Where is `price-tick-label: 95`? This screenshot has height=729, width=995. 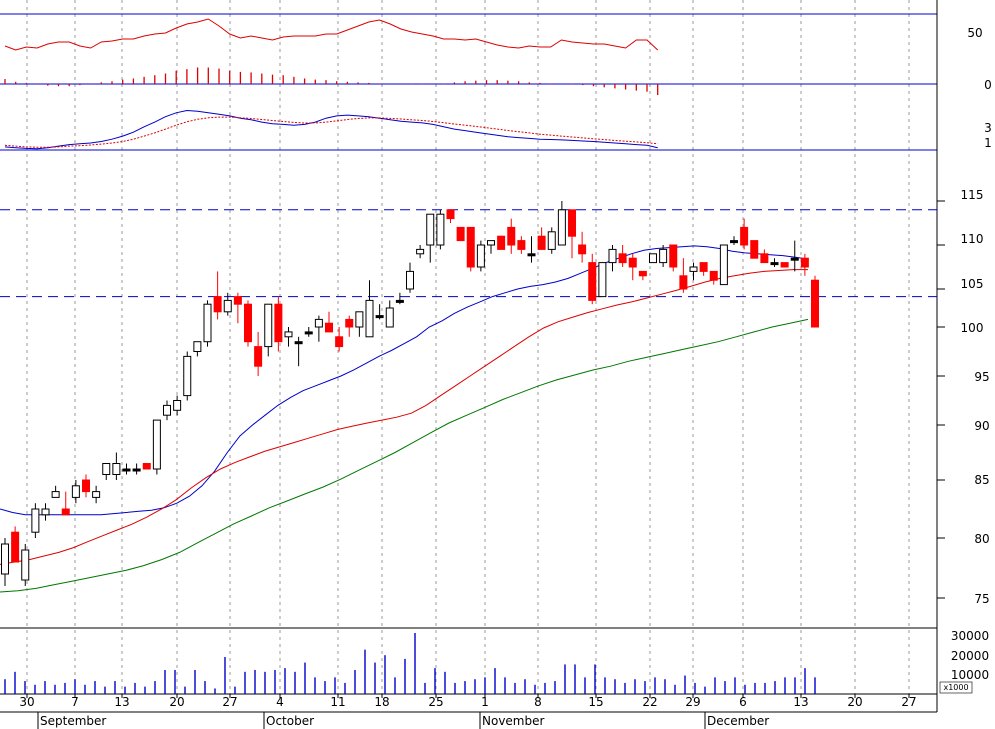
price-tick-label: 95 is located at coordinates (981, 377).